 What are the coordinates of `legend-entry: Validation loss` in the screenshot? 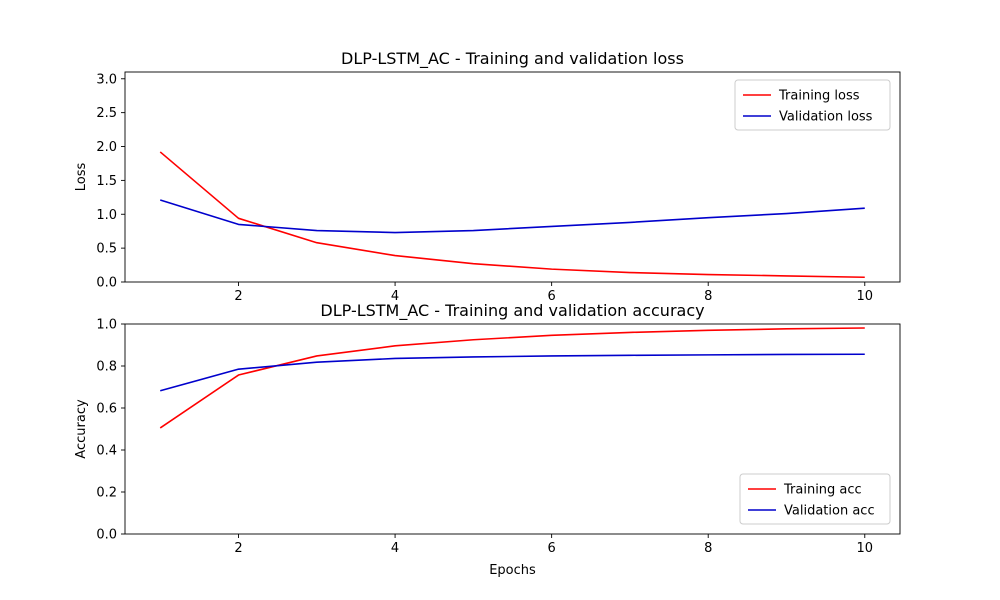 It's located at (826, 117).